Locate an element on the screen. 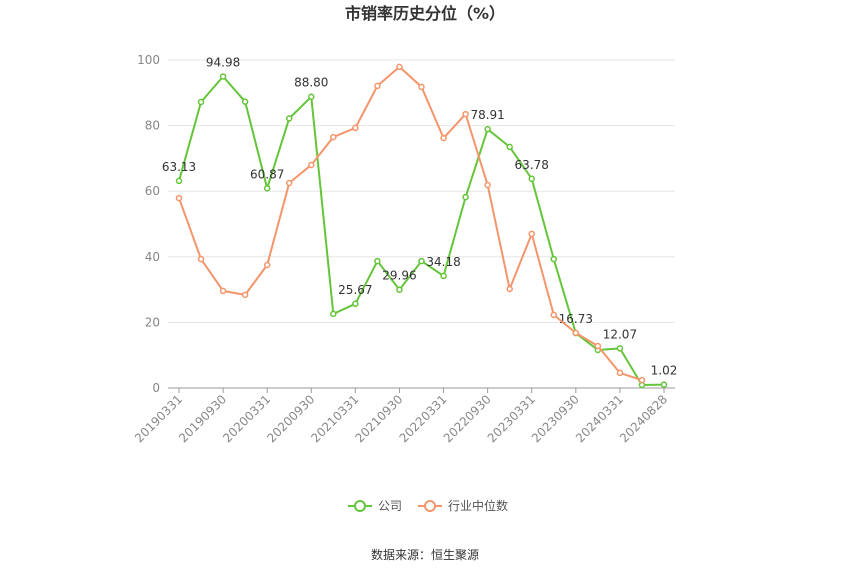  data-label: 16.73 is located at coordinates (576, 319).